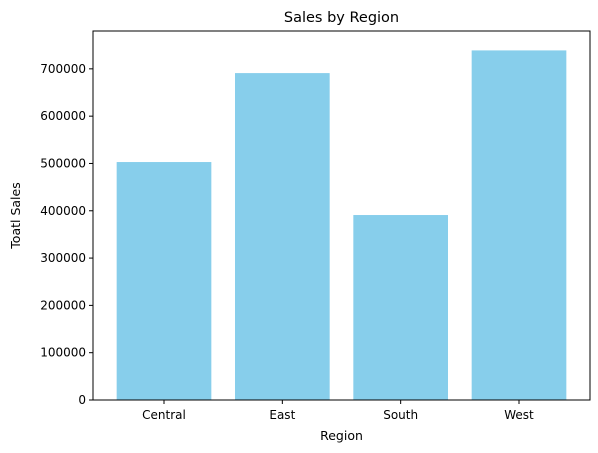 The image size is (598, 453). Describe the element at coordinates (282, 415) in the screenshot. I see `x-tick-label: East` at that location.